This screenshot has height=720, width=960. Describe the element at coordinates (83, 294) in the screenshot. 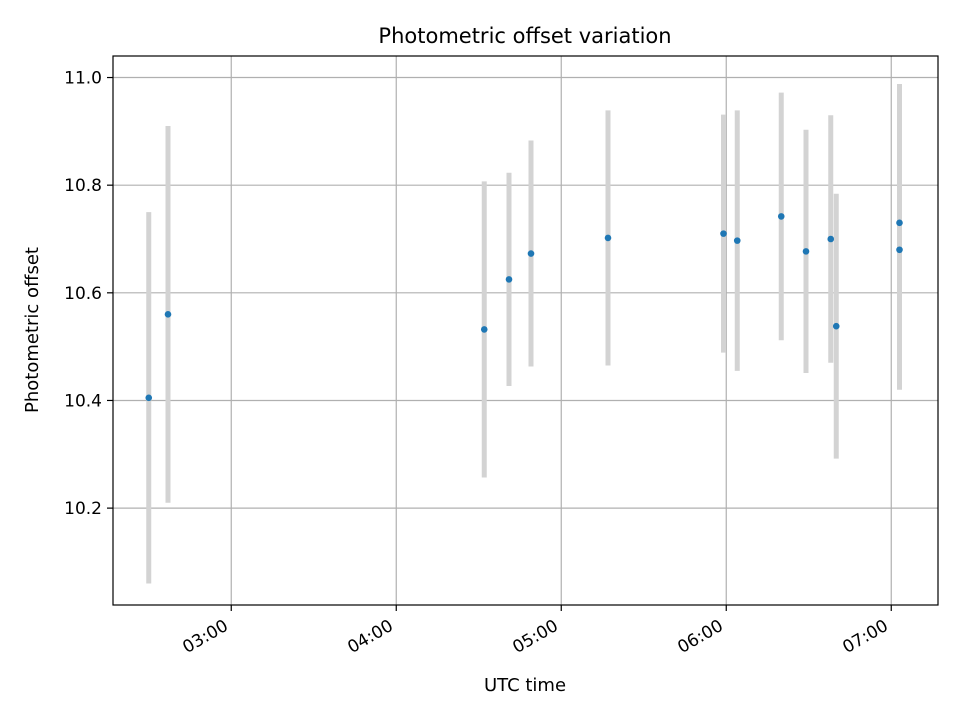

I see `y-tick-label: 10.6` at that location.